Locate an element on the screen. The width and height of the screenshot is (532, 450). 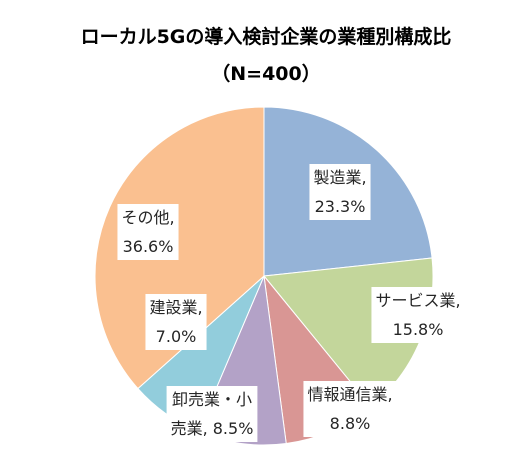
data-label-services: サービス業, 15.8% is located at coordinates (418, 315).